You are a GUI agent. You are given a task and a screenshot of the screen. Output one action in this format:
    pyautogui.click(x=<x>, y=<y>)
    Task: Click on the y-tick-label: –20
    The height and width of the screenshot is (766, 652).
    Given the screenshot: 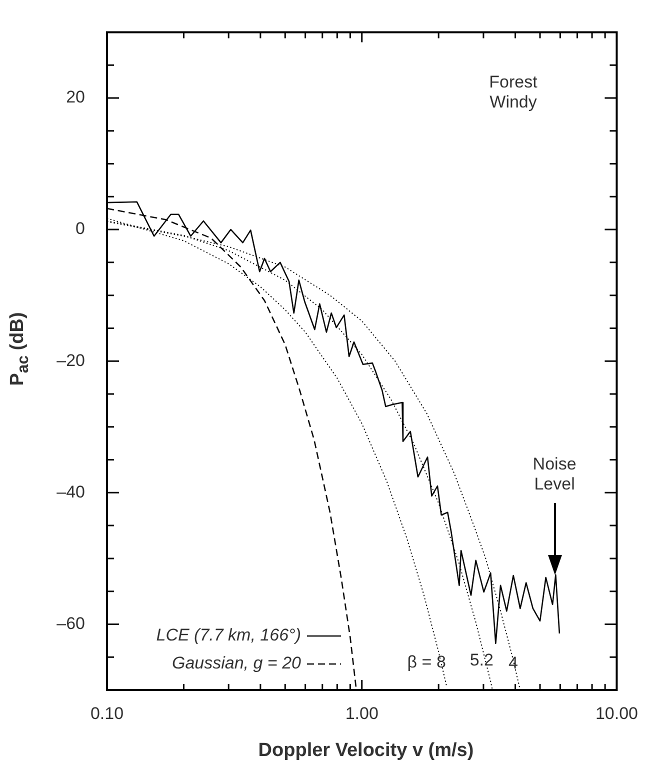 What is the action you would take?
    pyautogui.click(x=70, y=360)
    